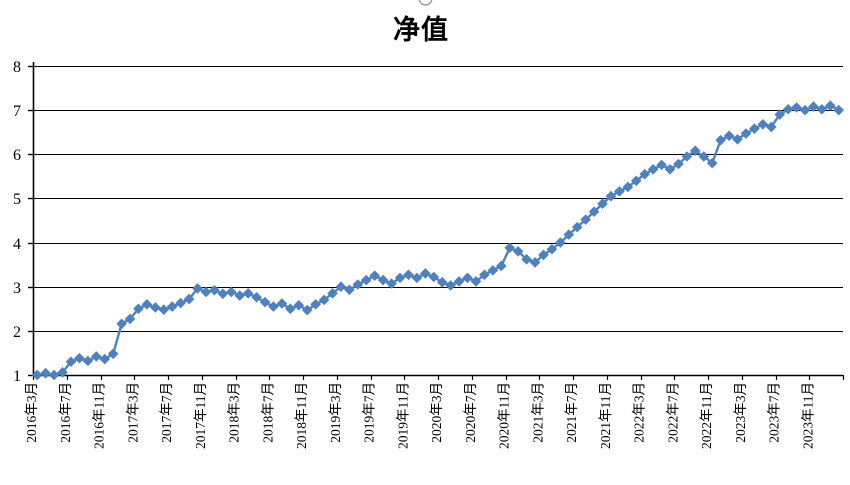 The image size is (850, 485). I want to click on x-tick-label: 2021年3月, so click(537, 412).